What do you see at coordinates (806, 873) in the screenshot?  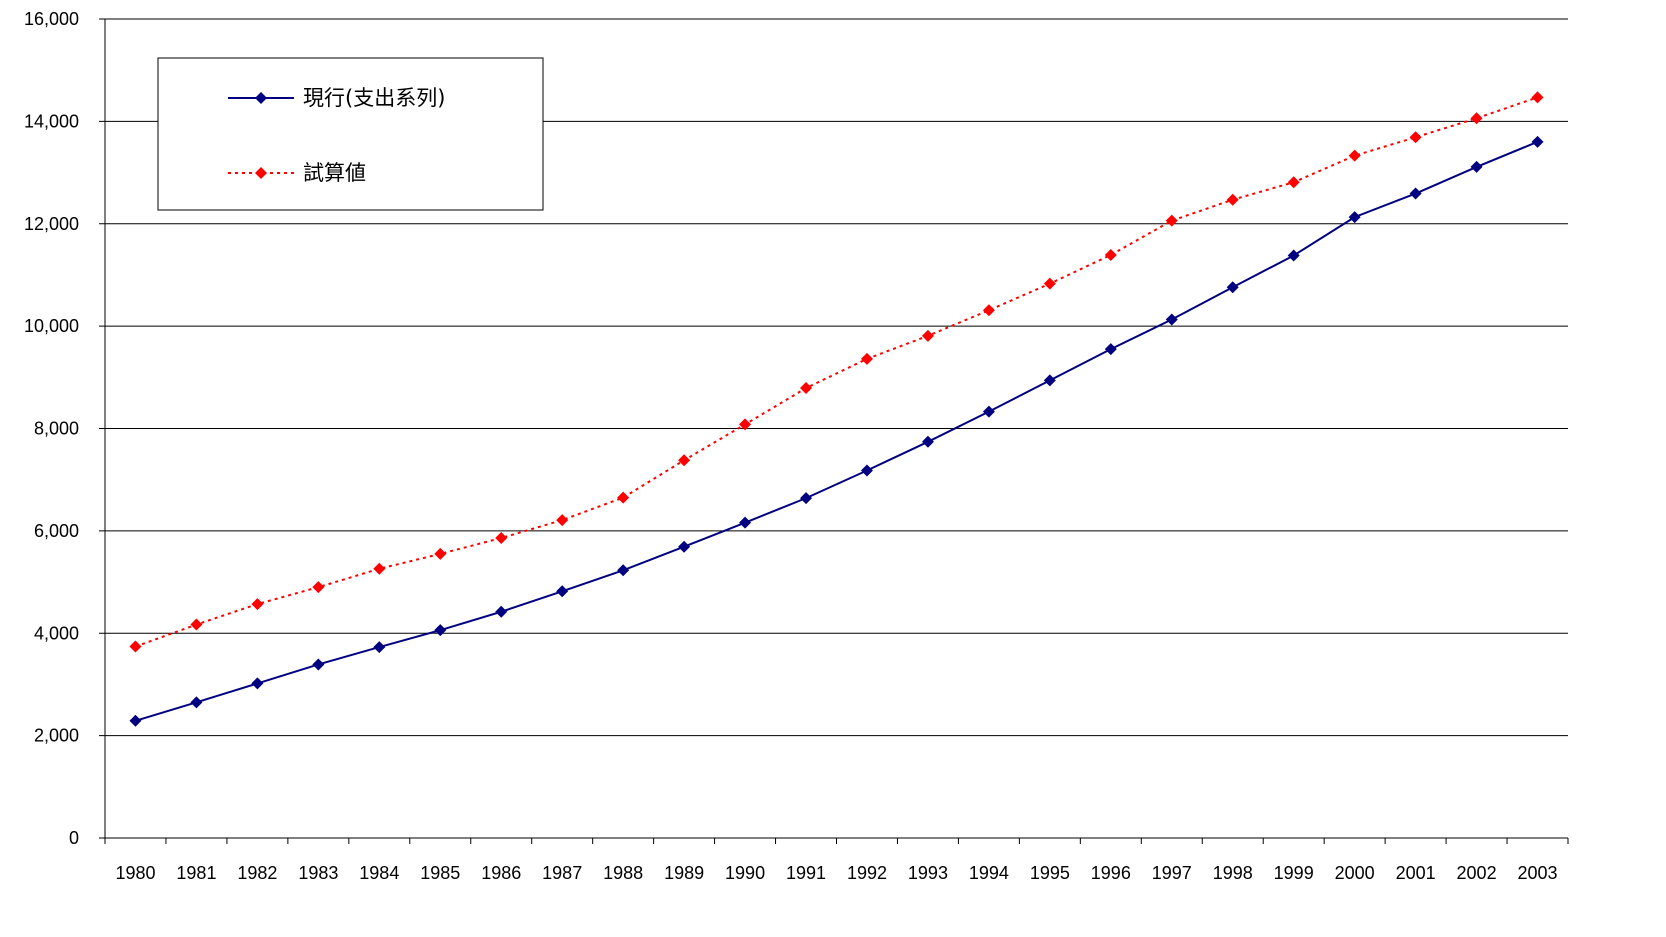 I see `x-tick-label: 1991` at bounding box center [806, 873].